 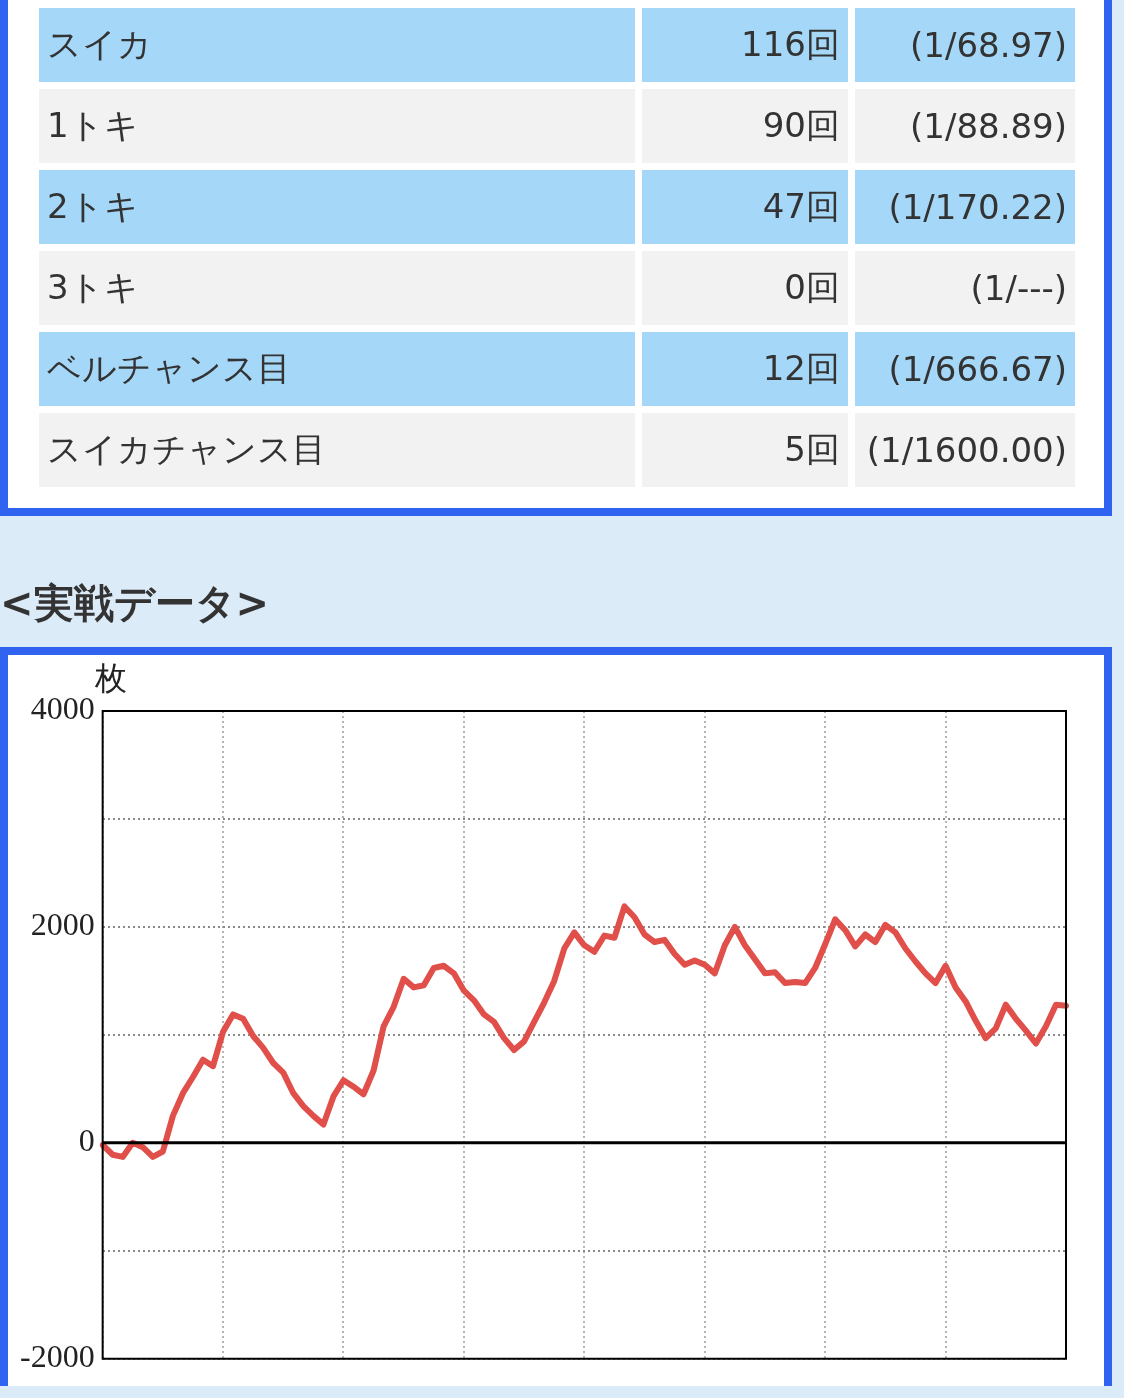 I want to click on text: (1/666.67), so click(x=965, y=369).